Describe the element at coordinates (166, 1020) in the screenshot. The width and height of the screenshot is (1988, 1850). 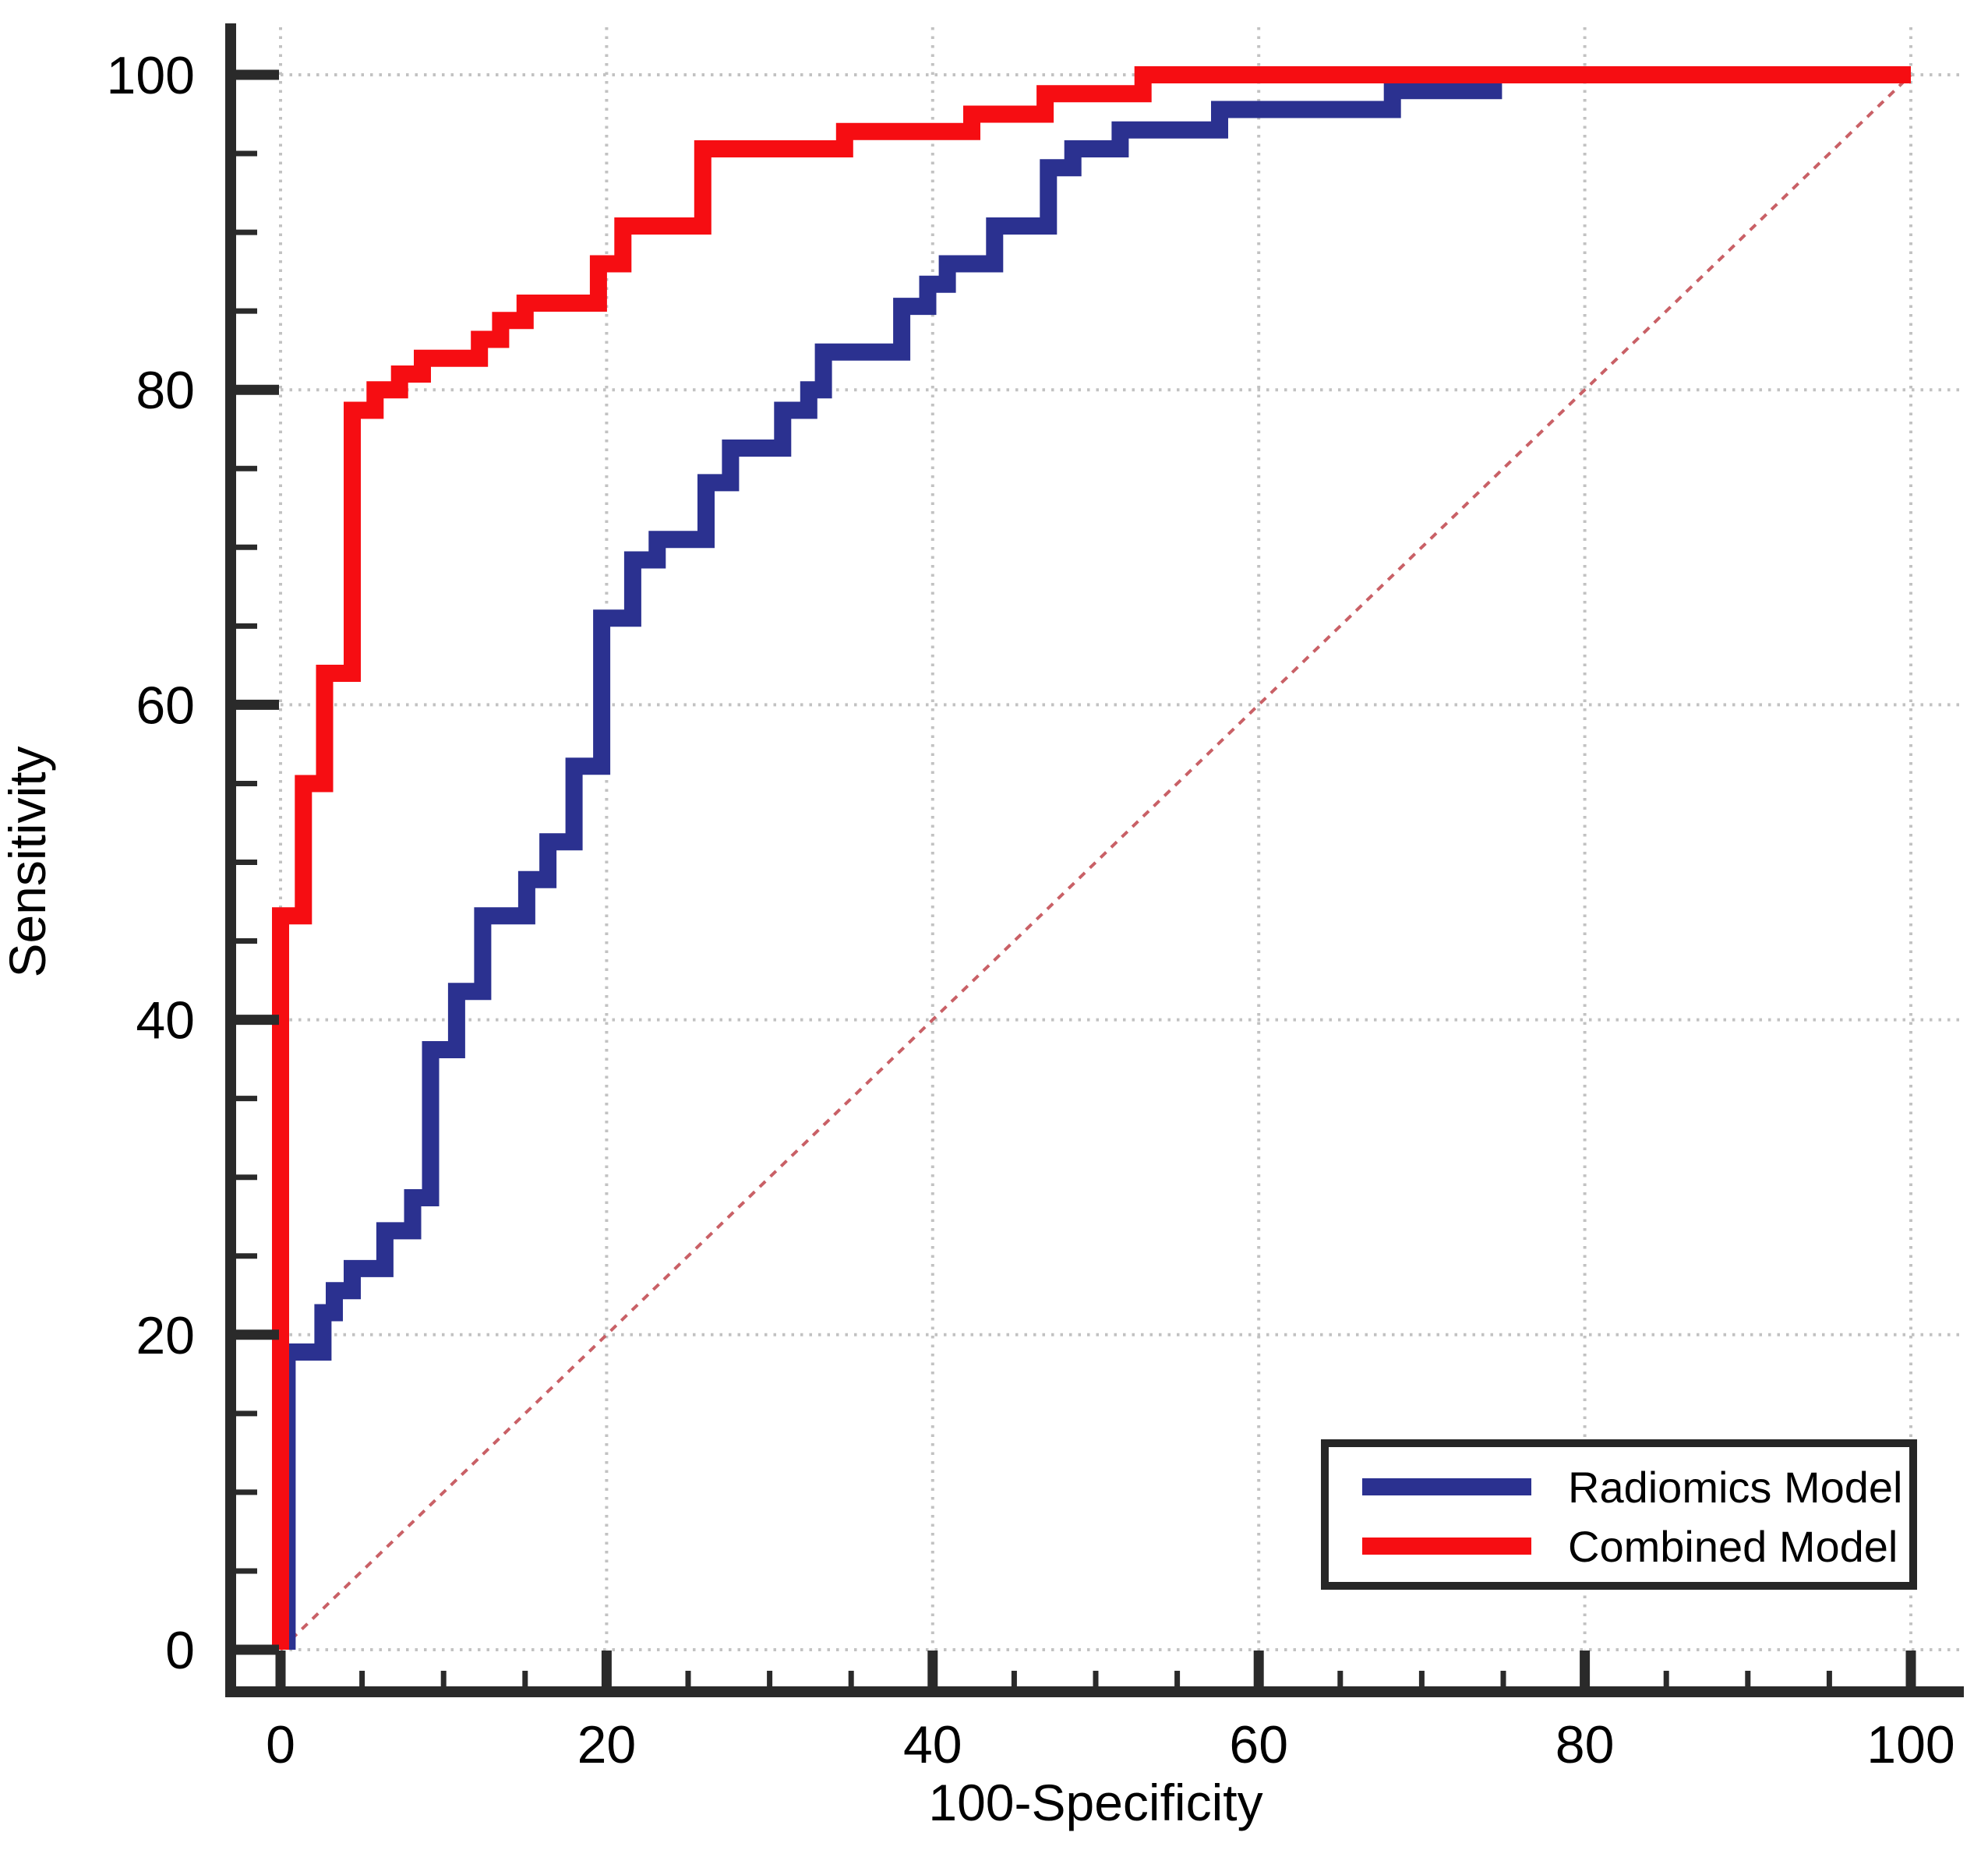
I see `y-tick-label-40: 40` at that location.